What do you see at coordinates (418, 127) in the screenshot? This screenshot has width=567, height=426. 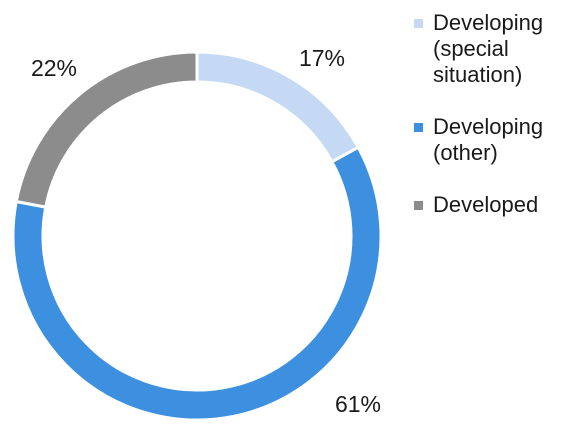 I see `legend-swatch-developing-other` at bounding box center [418, 127].